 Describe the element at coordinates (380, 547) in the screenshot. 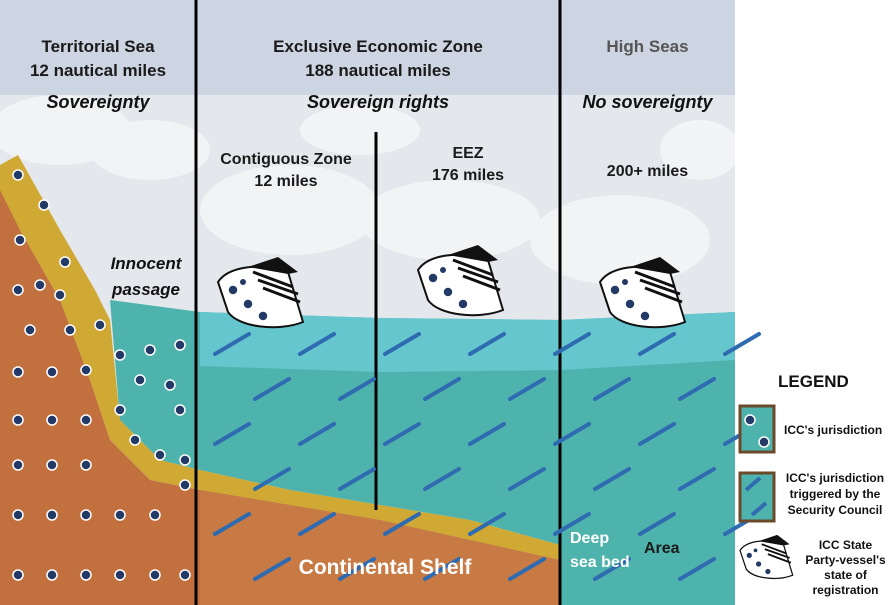

I see `continental-shelf` at that location.